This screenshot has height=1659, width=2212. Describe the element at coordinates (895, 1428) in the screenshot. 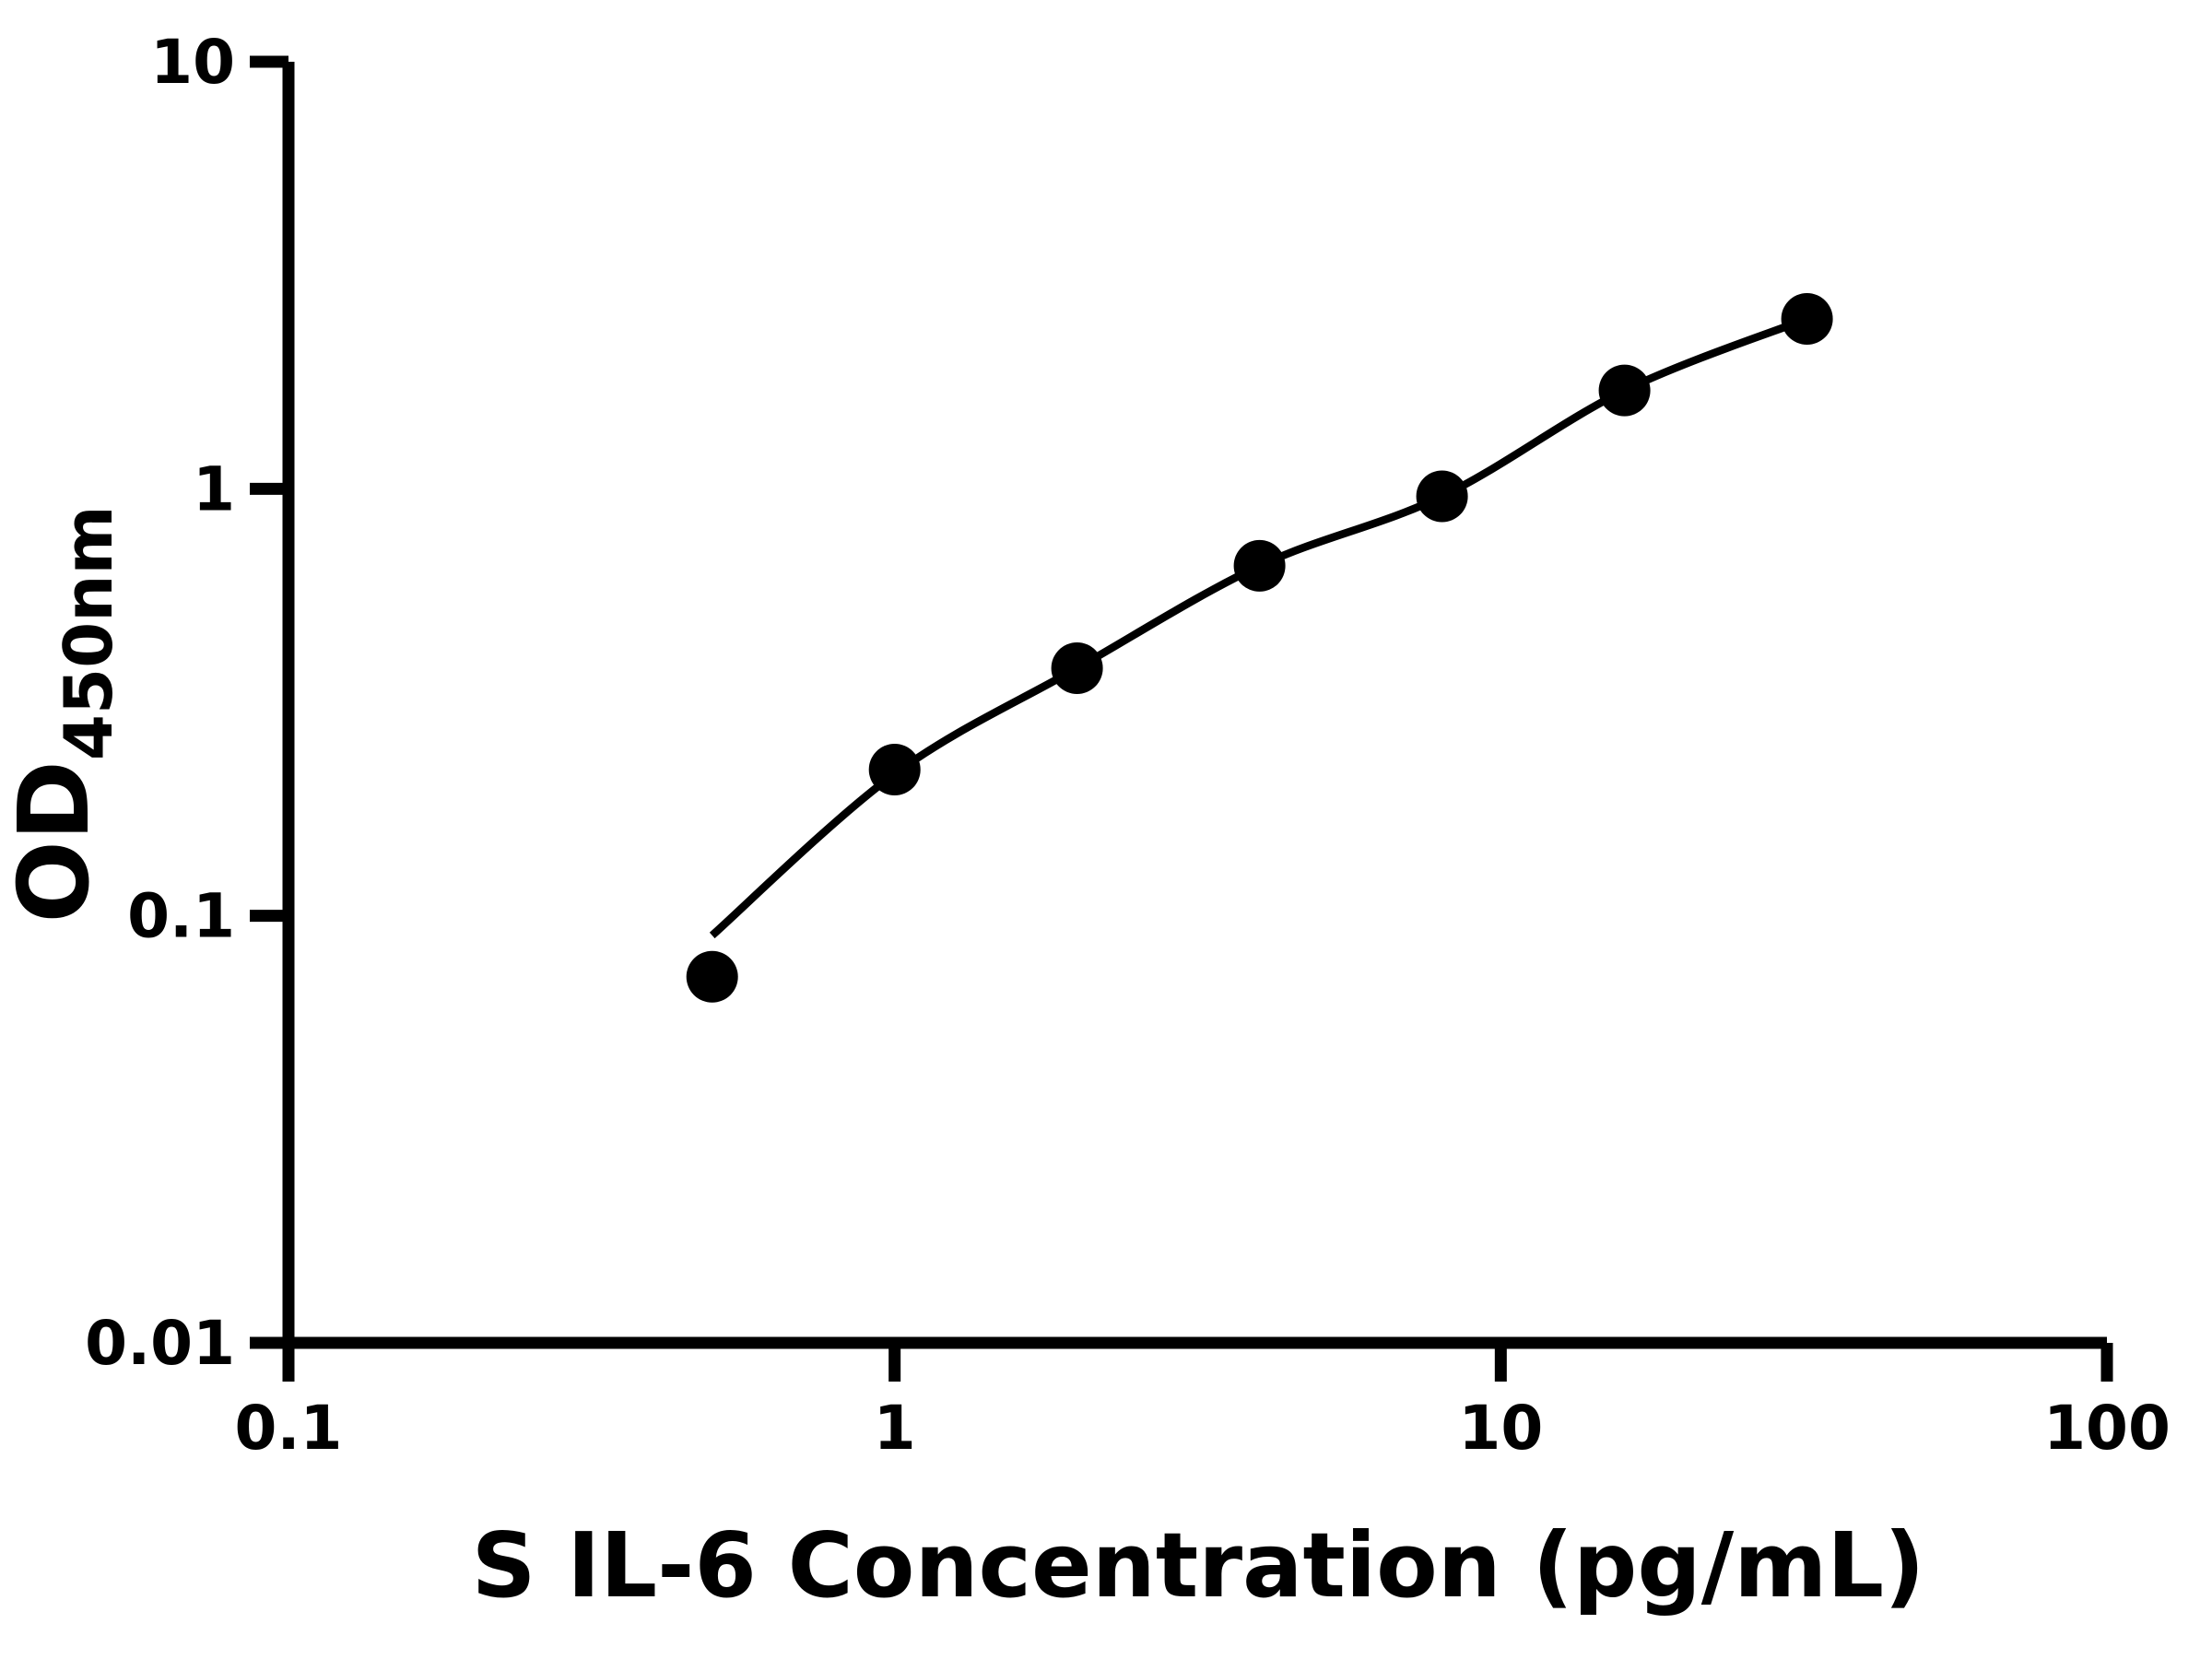

I see `x-tick-label: 1` at that location.